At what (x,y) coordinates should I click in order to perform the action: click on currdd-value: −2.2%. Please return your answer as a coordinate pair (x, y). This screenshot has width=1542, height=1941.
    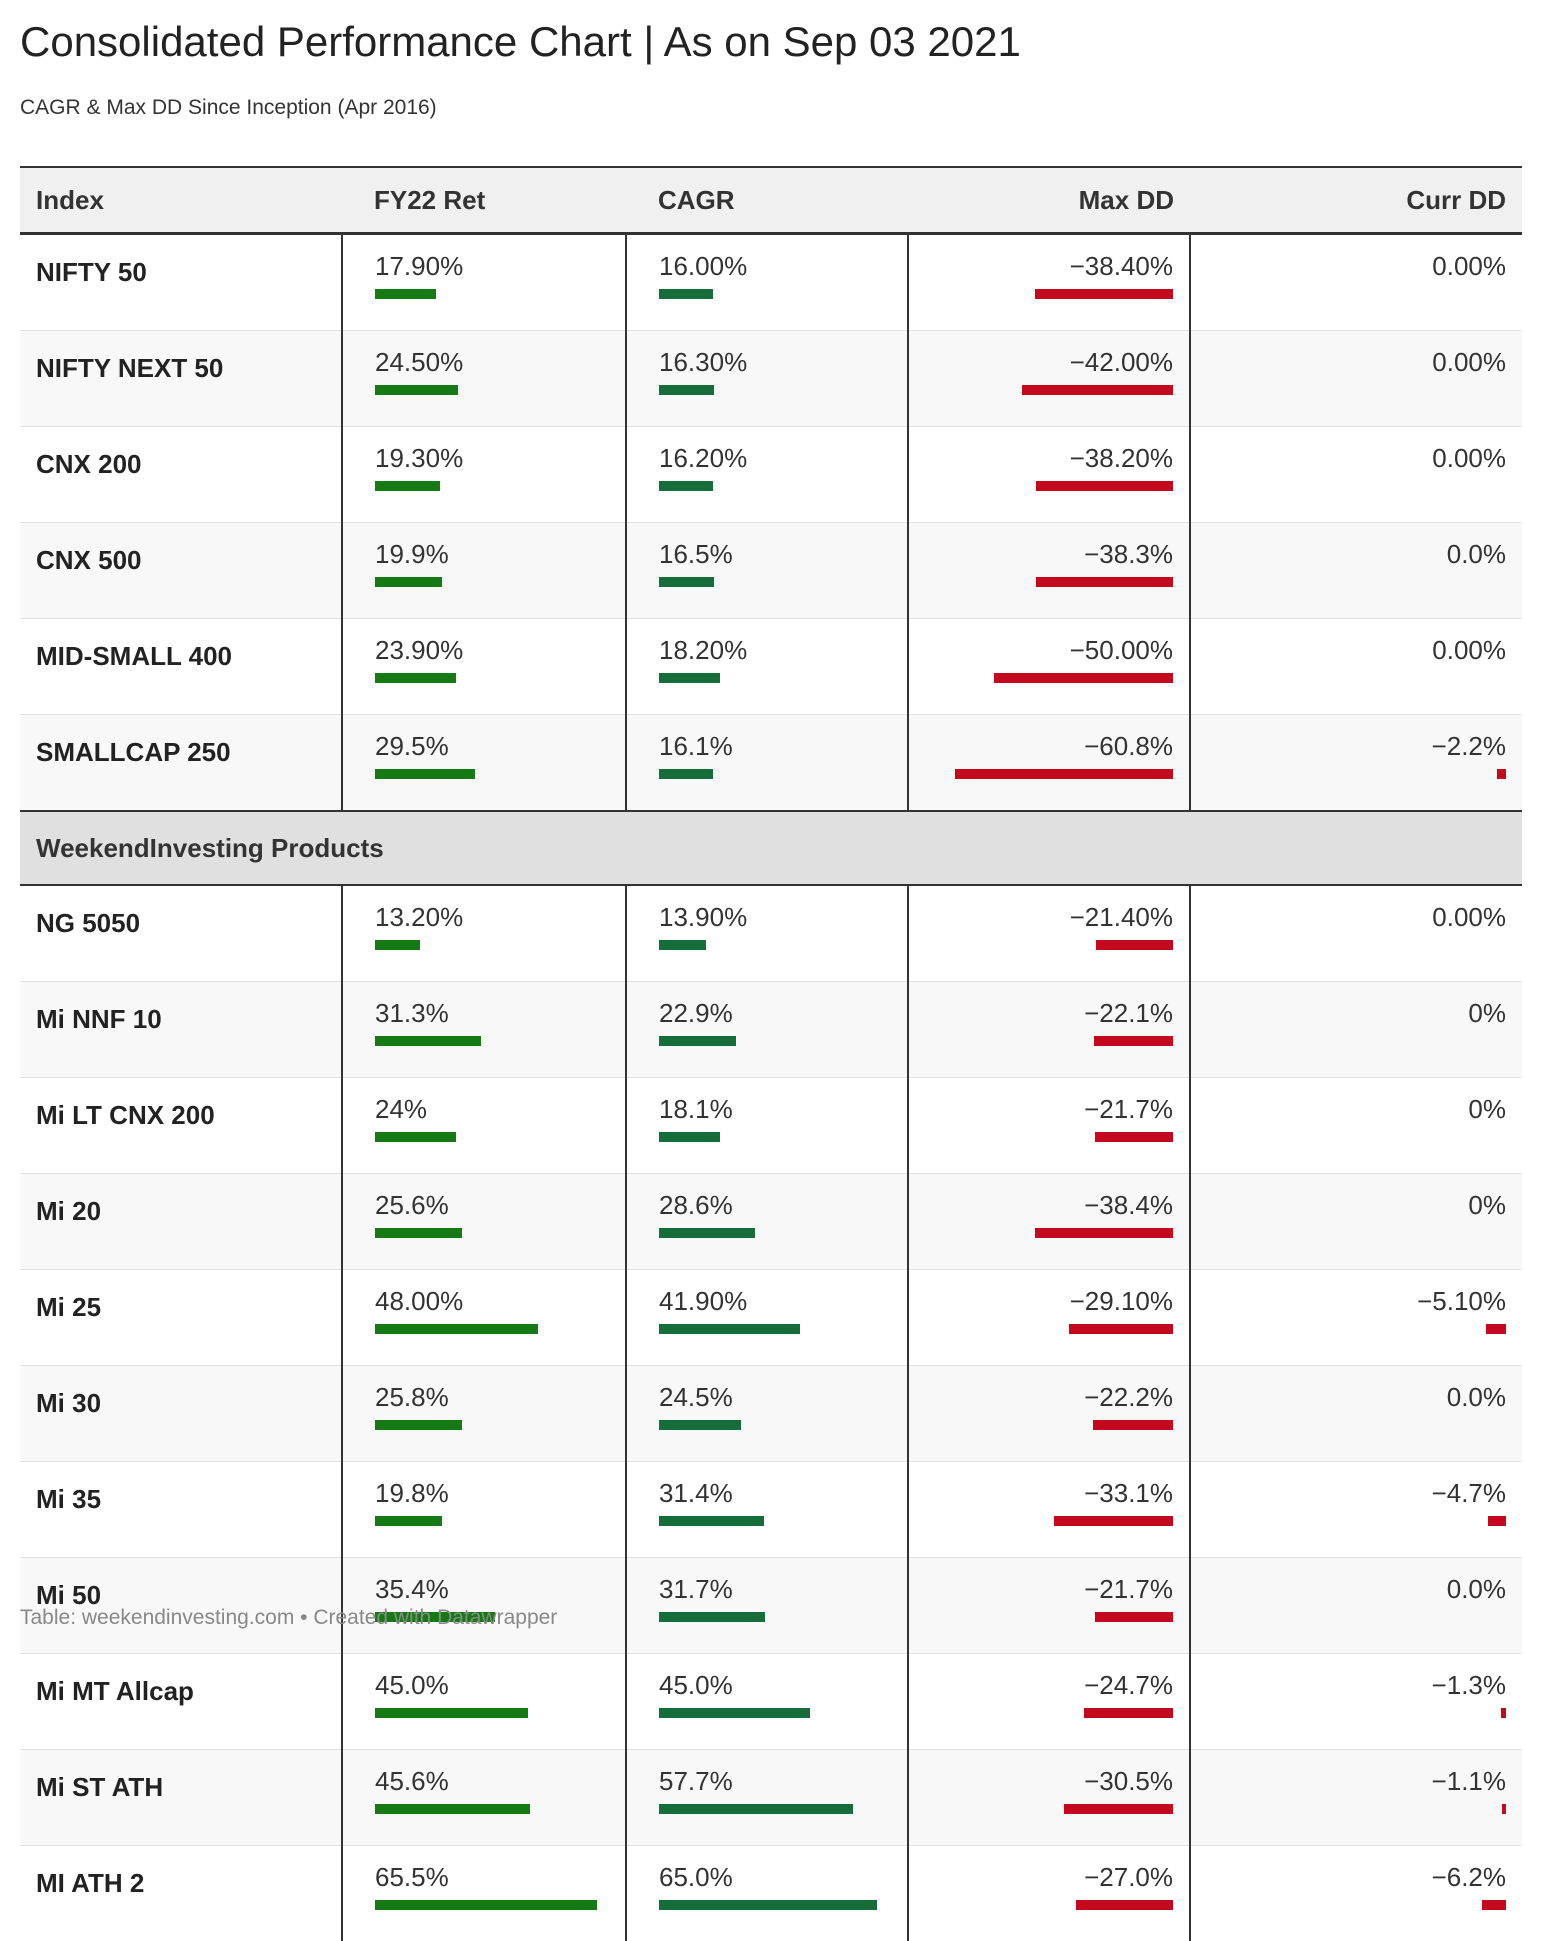
    Looking at the image, I should click on (1356, 746).